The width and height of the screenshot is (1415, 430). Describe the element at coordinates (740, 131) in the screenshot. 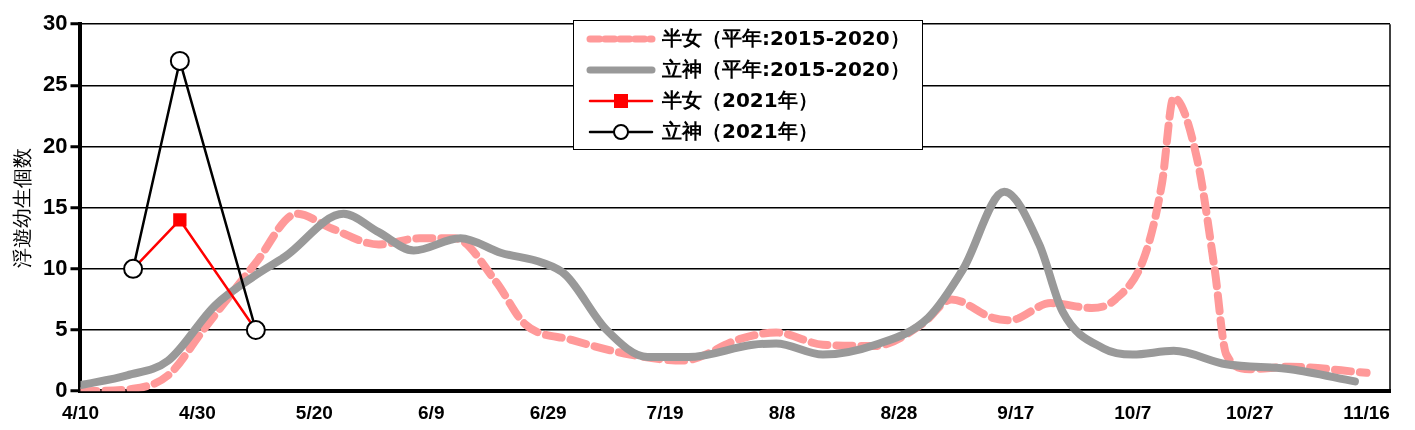

I see `legend-label: 立神（2021年）` at that location.